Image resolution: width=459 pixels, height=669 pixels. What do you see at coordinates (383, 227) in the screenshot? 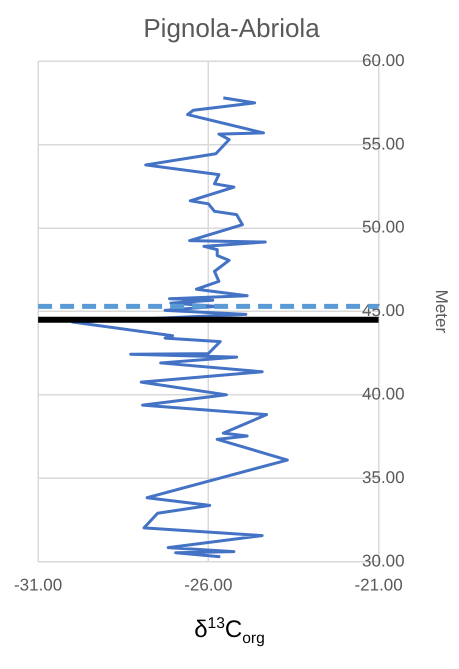
I see `y-tick-label: 50.00` at bounding box center [383, 227].